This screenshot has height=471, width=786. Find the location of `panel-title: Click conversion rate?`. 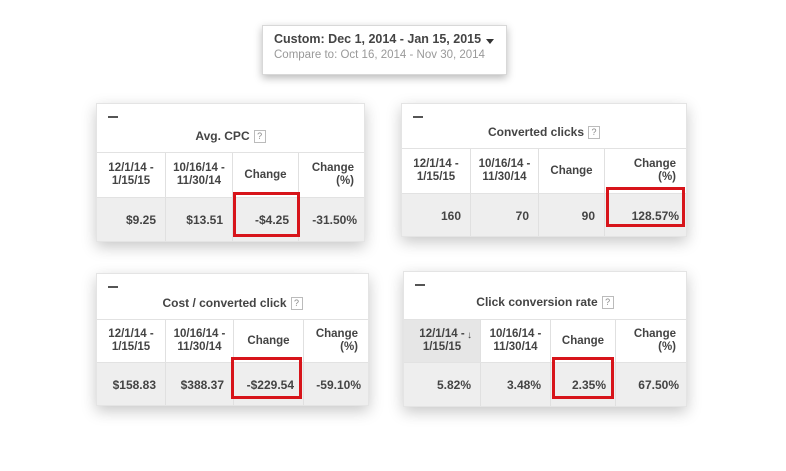

panel-title: Click conversion rate? is located at coordinates (545, 302).